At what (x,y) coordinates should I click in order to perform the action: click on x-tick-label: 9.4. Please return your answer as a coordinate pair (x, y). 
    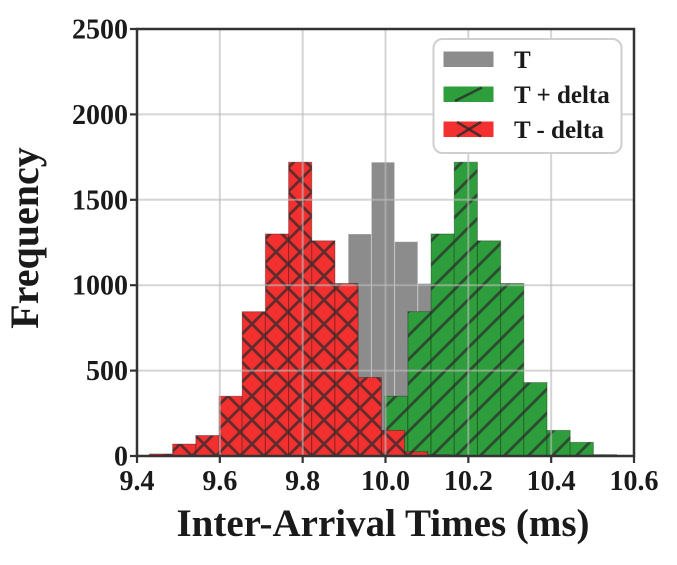
    Looking at the image, I should click on (137, 481).